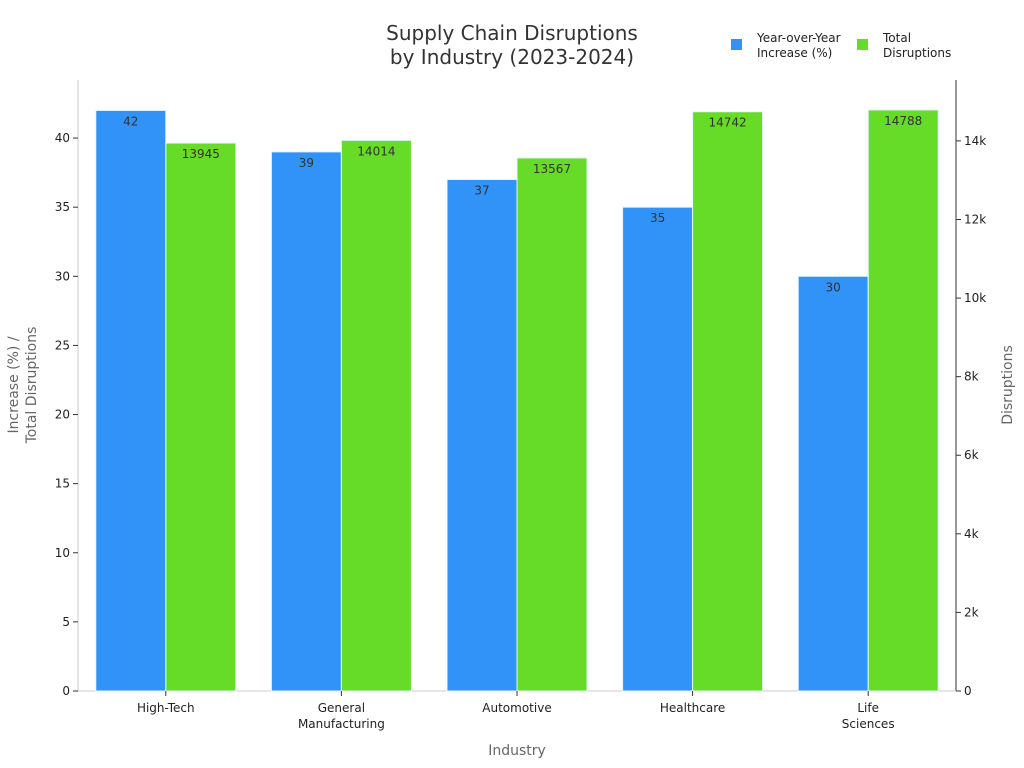 The image size is (1024, 768). I want to click on x-tick-label: Automotive, so click(516, 708).